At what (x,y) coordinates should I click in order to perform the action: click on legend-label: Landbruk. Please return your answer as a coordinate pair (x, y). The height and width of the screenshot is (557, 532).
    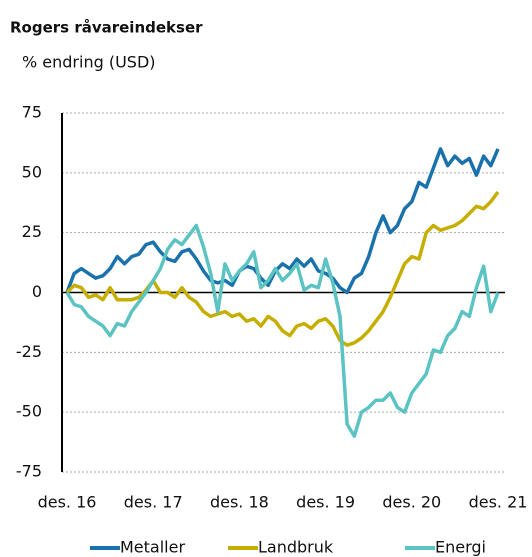
    Looking at the image, I should click on (296, 547).